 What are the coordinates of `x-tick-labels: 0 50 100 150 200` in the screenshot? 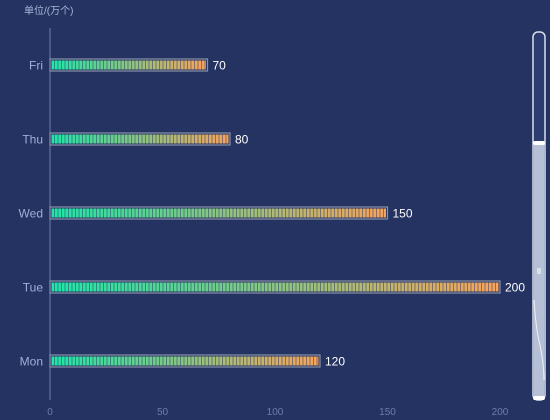 It's located at (278, 412).